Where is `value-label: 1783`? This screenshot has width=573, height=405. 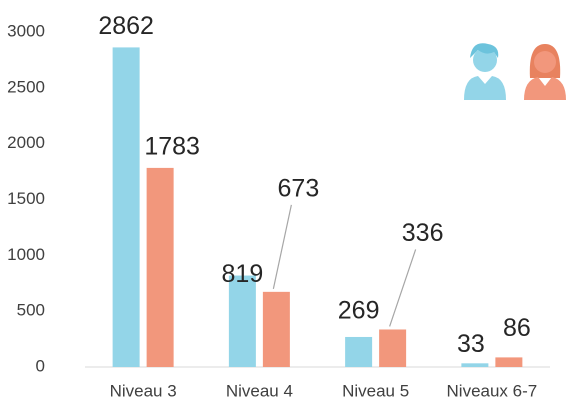
value-label: 1783 is located at coordinates (172, 147).